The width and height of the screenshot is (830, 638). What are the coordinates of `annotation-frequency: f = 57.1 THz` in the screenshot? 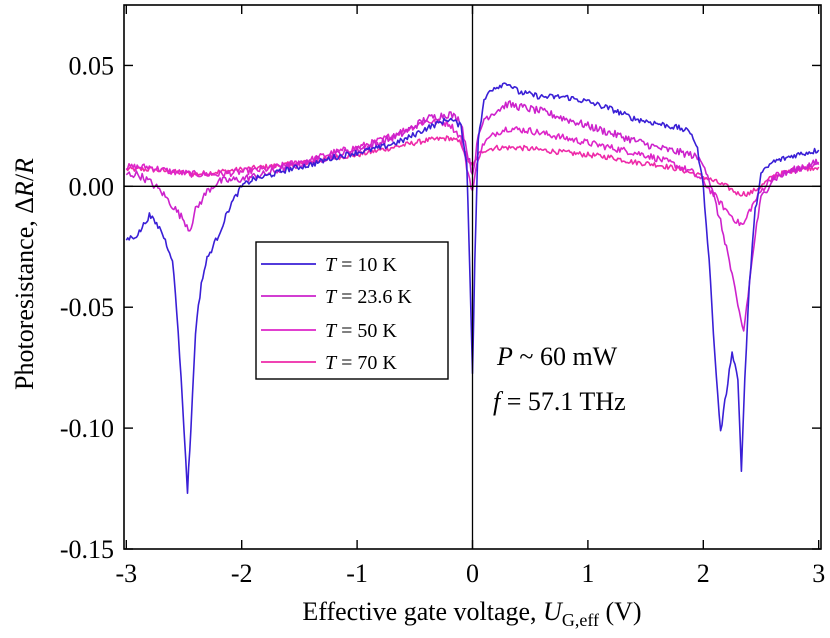 It's located at (559, 401).